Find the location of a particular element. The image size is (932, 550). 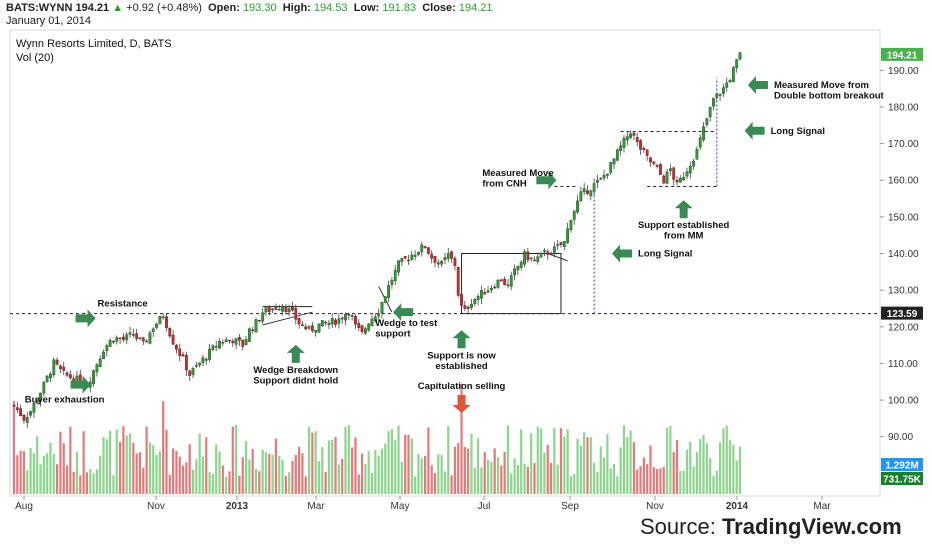

x-tick-label: Sep is located at coordinates (570, 506).